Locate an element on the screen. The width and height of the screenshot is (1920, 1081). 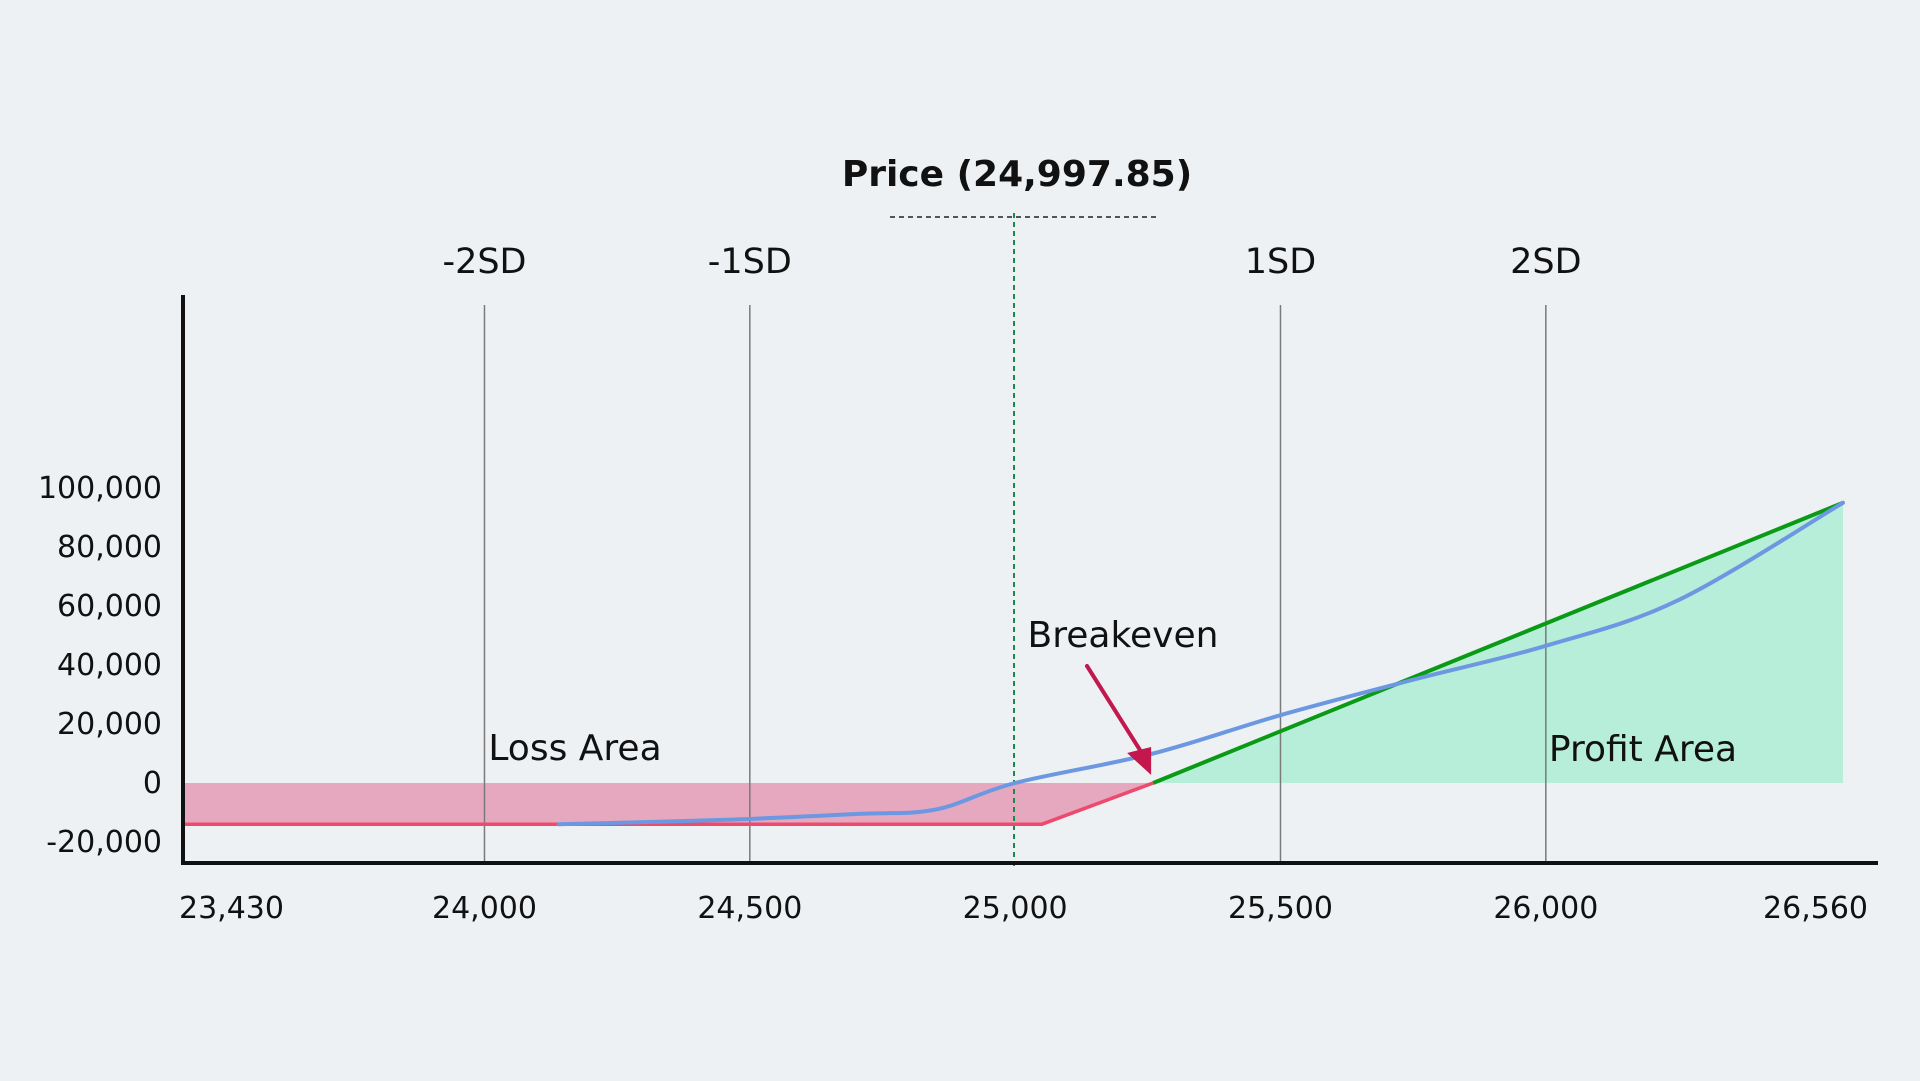
expiry-loss-line is located at coordinates (668, 804).